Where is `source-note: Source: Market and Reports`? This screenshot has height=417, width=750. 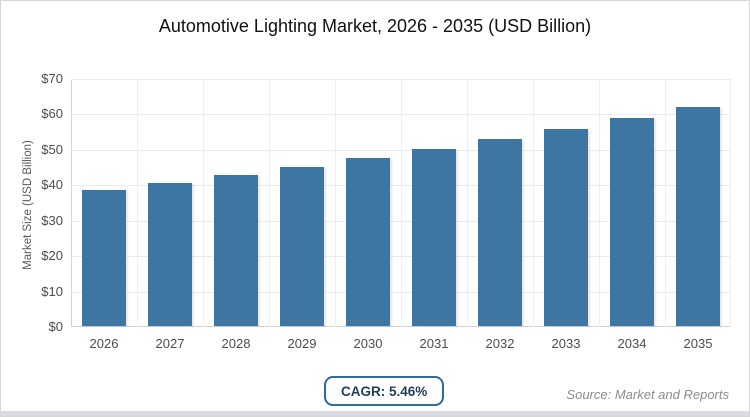 source-note: Source: Market and Reports is located at coordinates (647, 394).